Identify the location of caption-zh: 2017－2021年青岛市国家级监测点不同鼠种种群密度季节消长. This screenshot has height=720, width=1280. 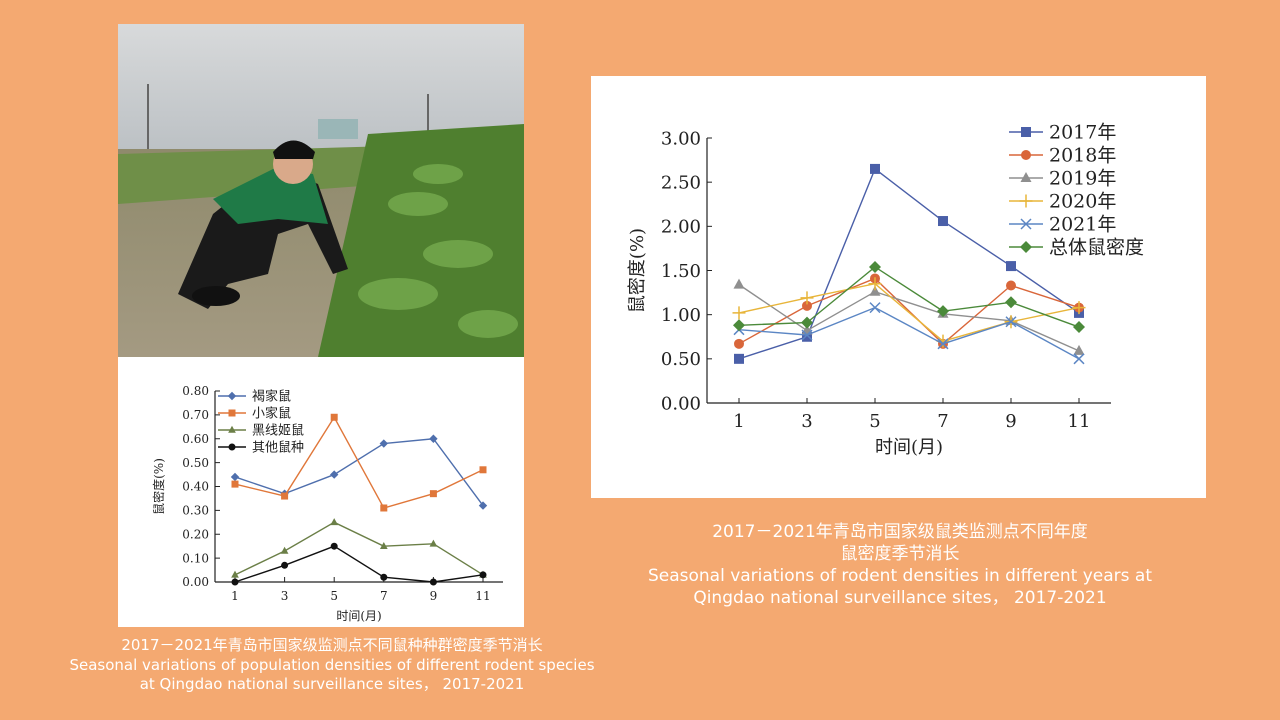
(332, 645).